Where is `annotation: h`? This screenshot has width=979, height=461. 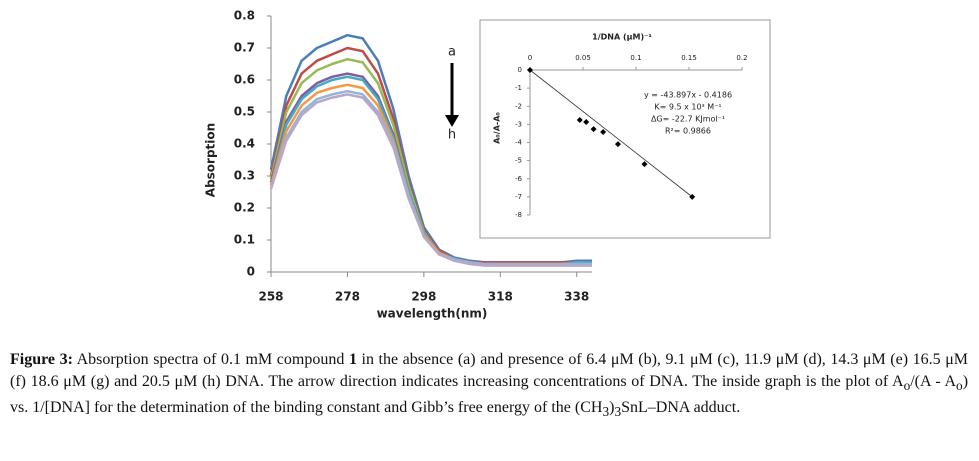
annotation: h is located at coordinates (452, 135).